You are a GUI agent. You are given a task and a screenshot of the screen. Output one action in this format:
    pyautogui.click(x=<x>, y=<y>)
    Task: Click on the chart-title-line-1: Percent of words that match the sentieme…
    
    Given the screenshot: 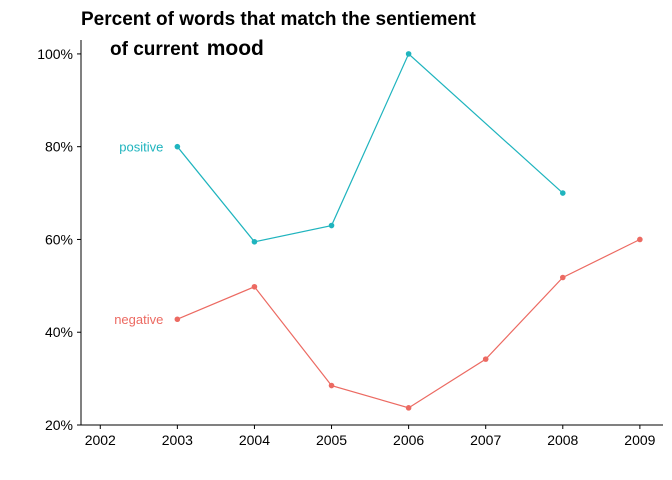 What is the action you would take?
    pyautogui.click(x=279, y=19)
    